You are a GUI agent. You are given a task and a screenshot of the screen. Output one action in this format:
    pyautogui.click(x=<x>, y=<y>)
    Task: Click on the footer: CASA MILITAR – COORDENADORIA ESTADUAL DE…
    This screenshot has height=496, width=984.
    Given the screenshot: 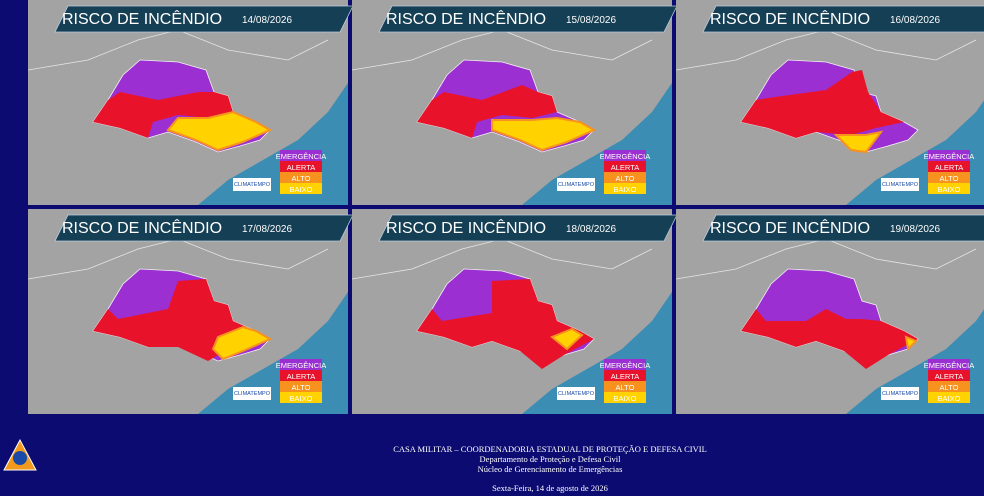 What is the action you would take?
    pyautogui.click(x=355, y=465)
    